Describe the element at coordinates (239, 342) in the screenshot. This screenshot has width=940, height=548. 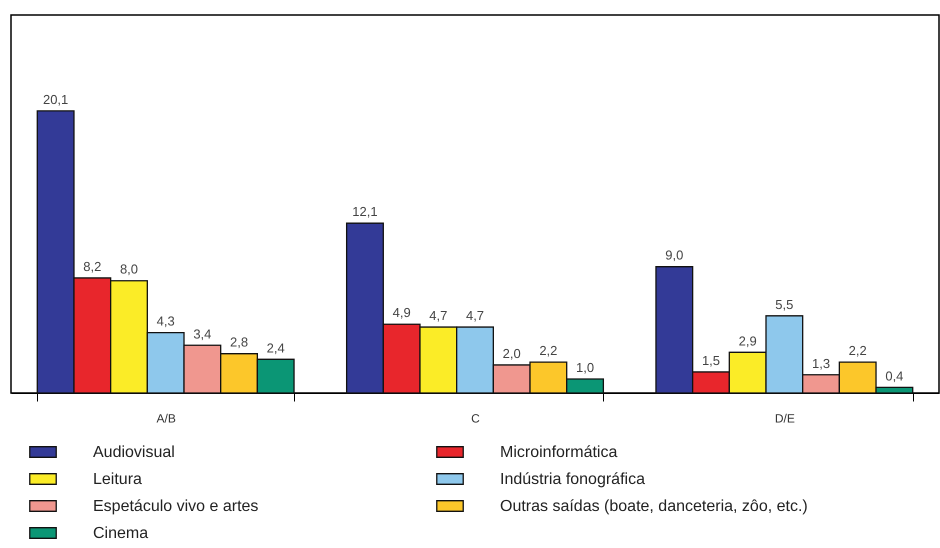
I see `data-label: 2,8` at that location.